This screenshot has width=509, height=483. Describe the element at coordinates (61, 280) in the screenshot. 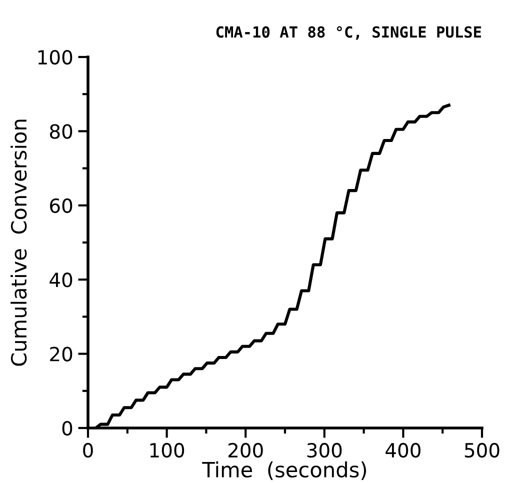

I see `y-tick-label: 40` at that location.